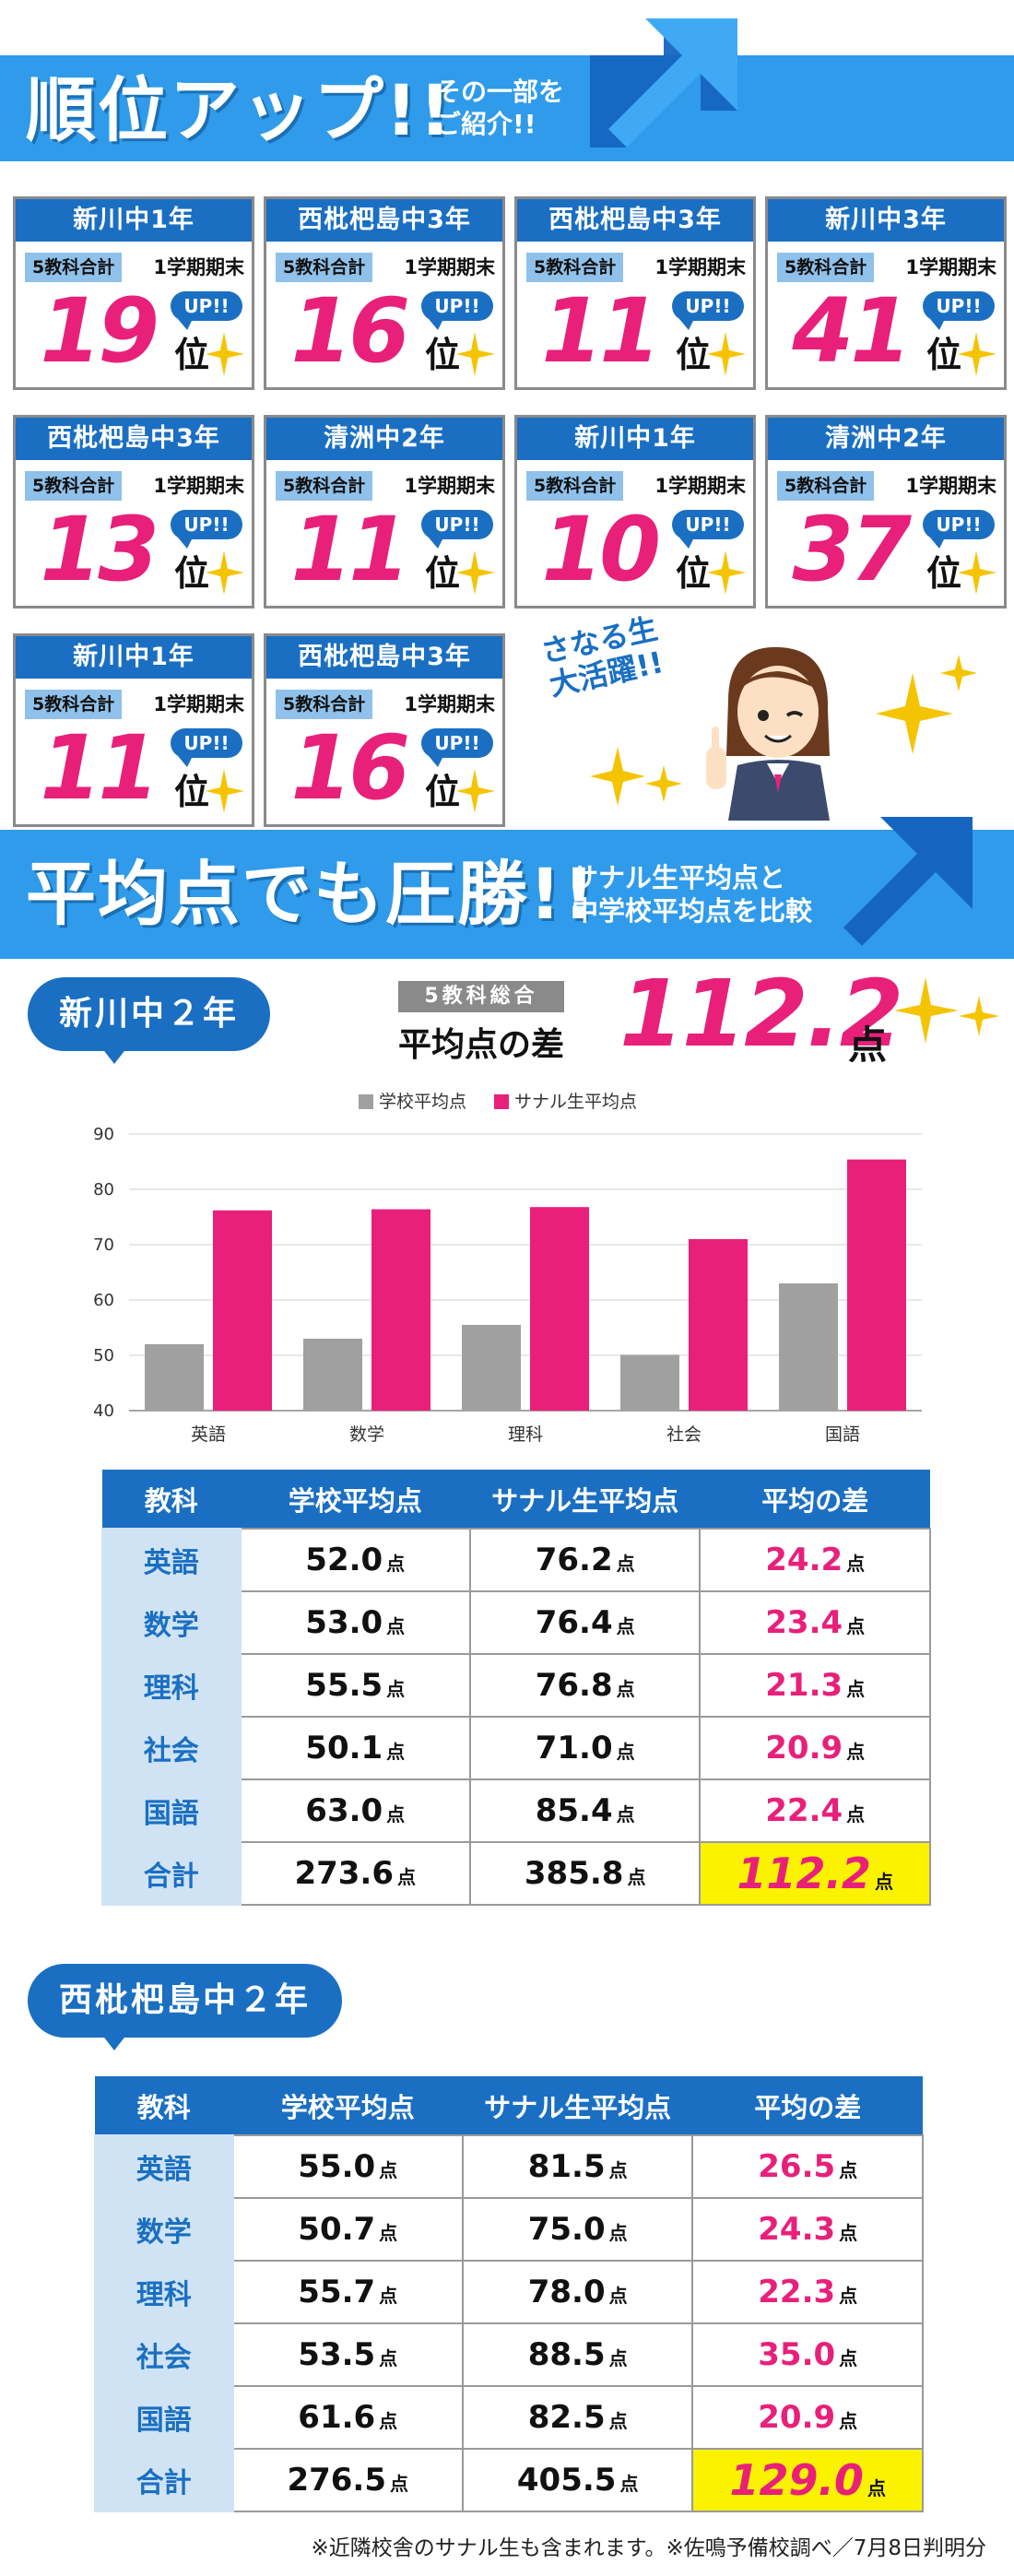 The width and height of the screenshot is (1014, 2576). Describe the element at coordinates (172, 1748) in the screenshot. I see `subject-cell: 社会` at that location.